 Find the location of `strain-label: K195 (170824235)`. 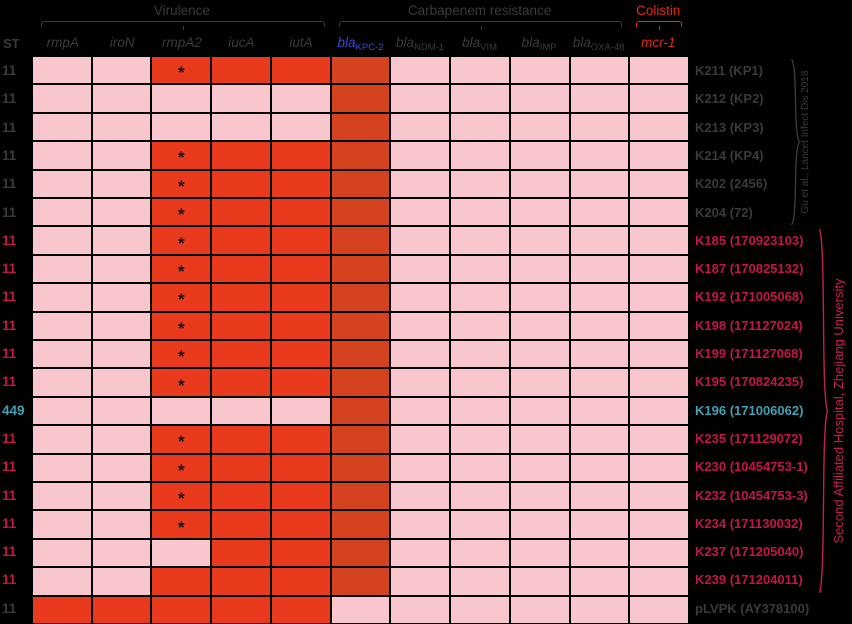

strain-label: K195 (170824235) is located at coordinates (749, 382).